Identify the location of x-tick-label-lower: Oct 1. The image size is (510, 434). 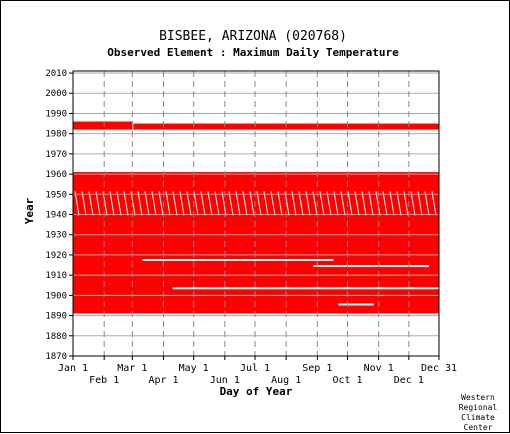
(347, 380).